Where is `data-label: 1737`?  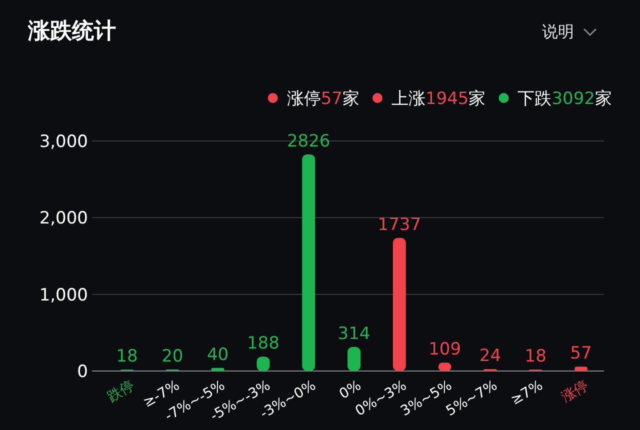 data-label: 1737 is located at coordinates (400, 224).